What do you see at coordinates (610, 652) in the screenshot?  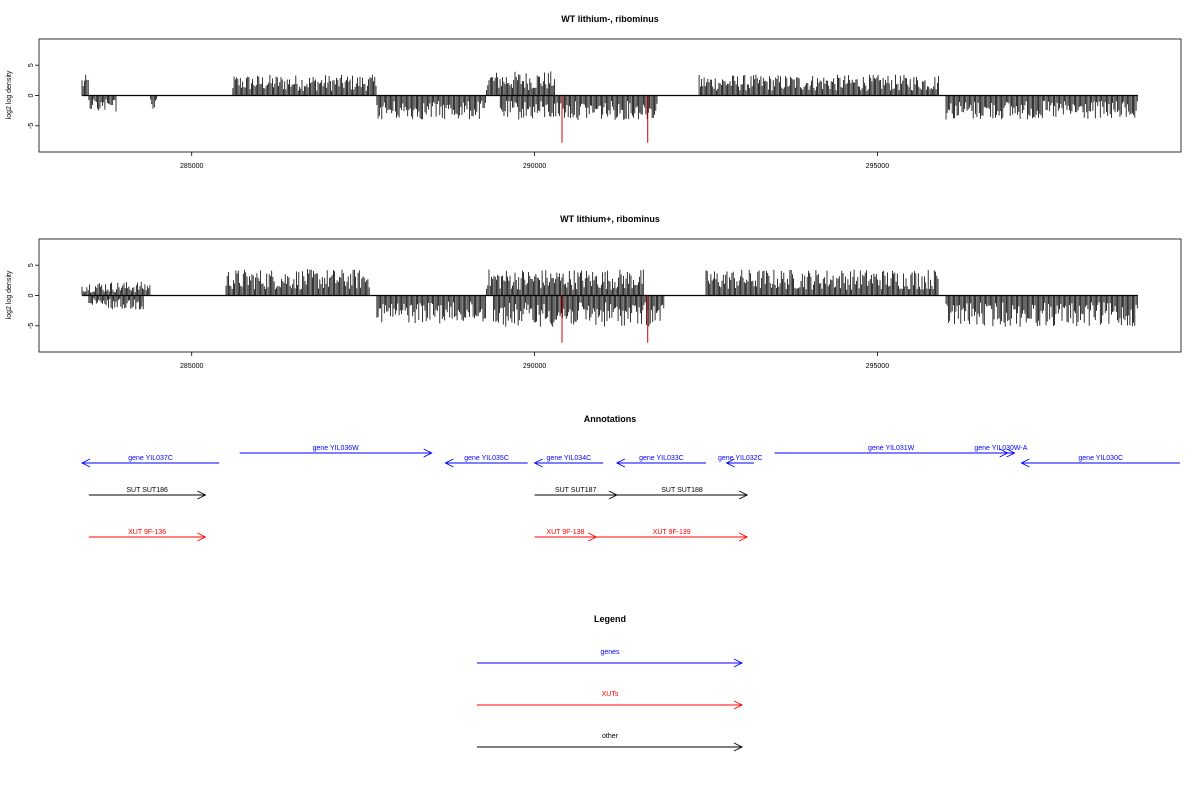 I see `legend-label: genes` at bounding box center [610, 652].